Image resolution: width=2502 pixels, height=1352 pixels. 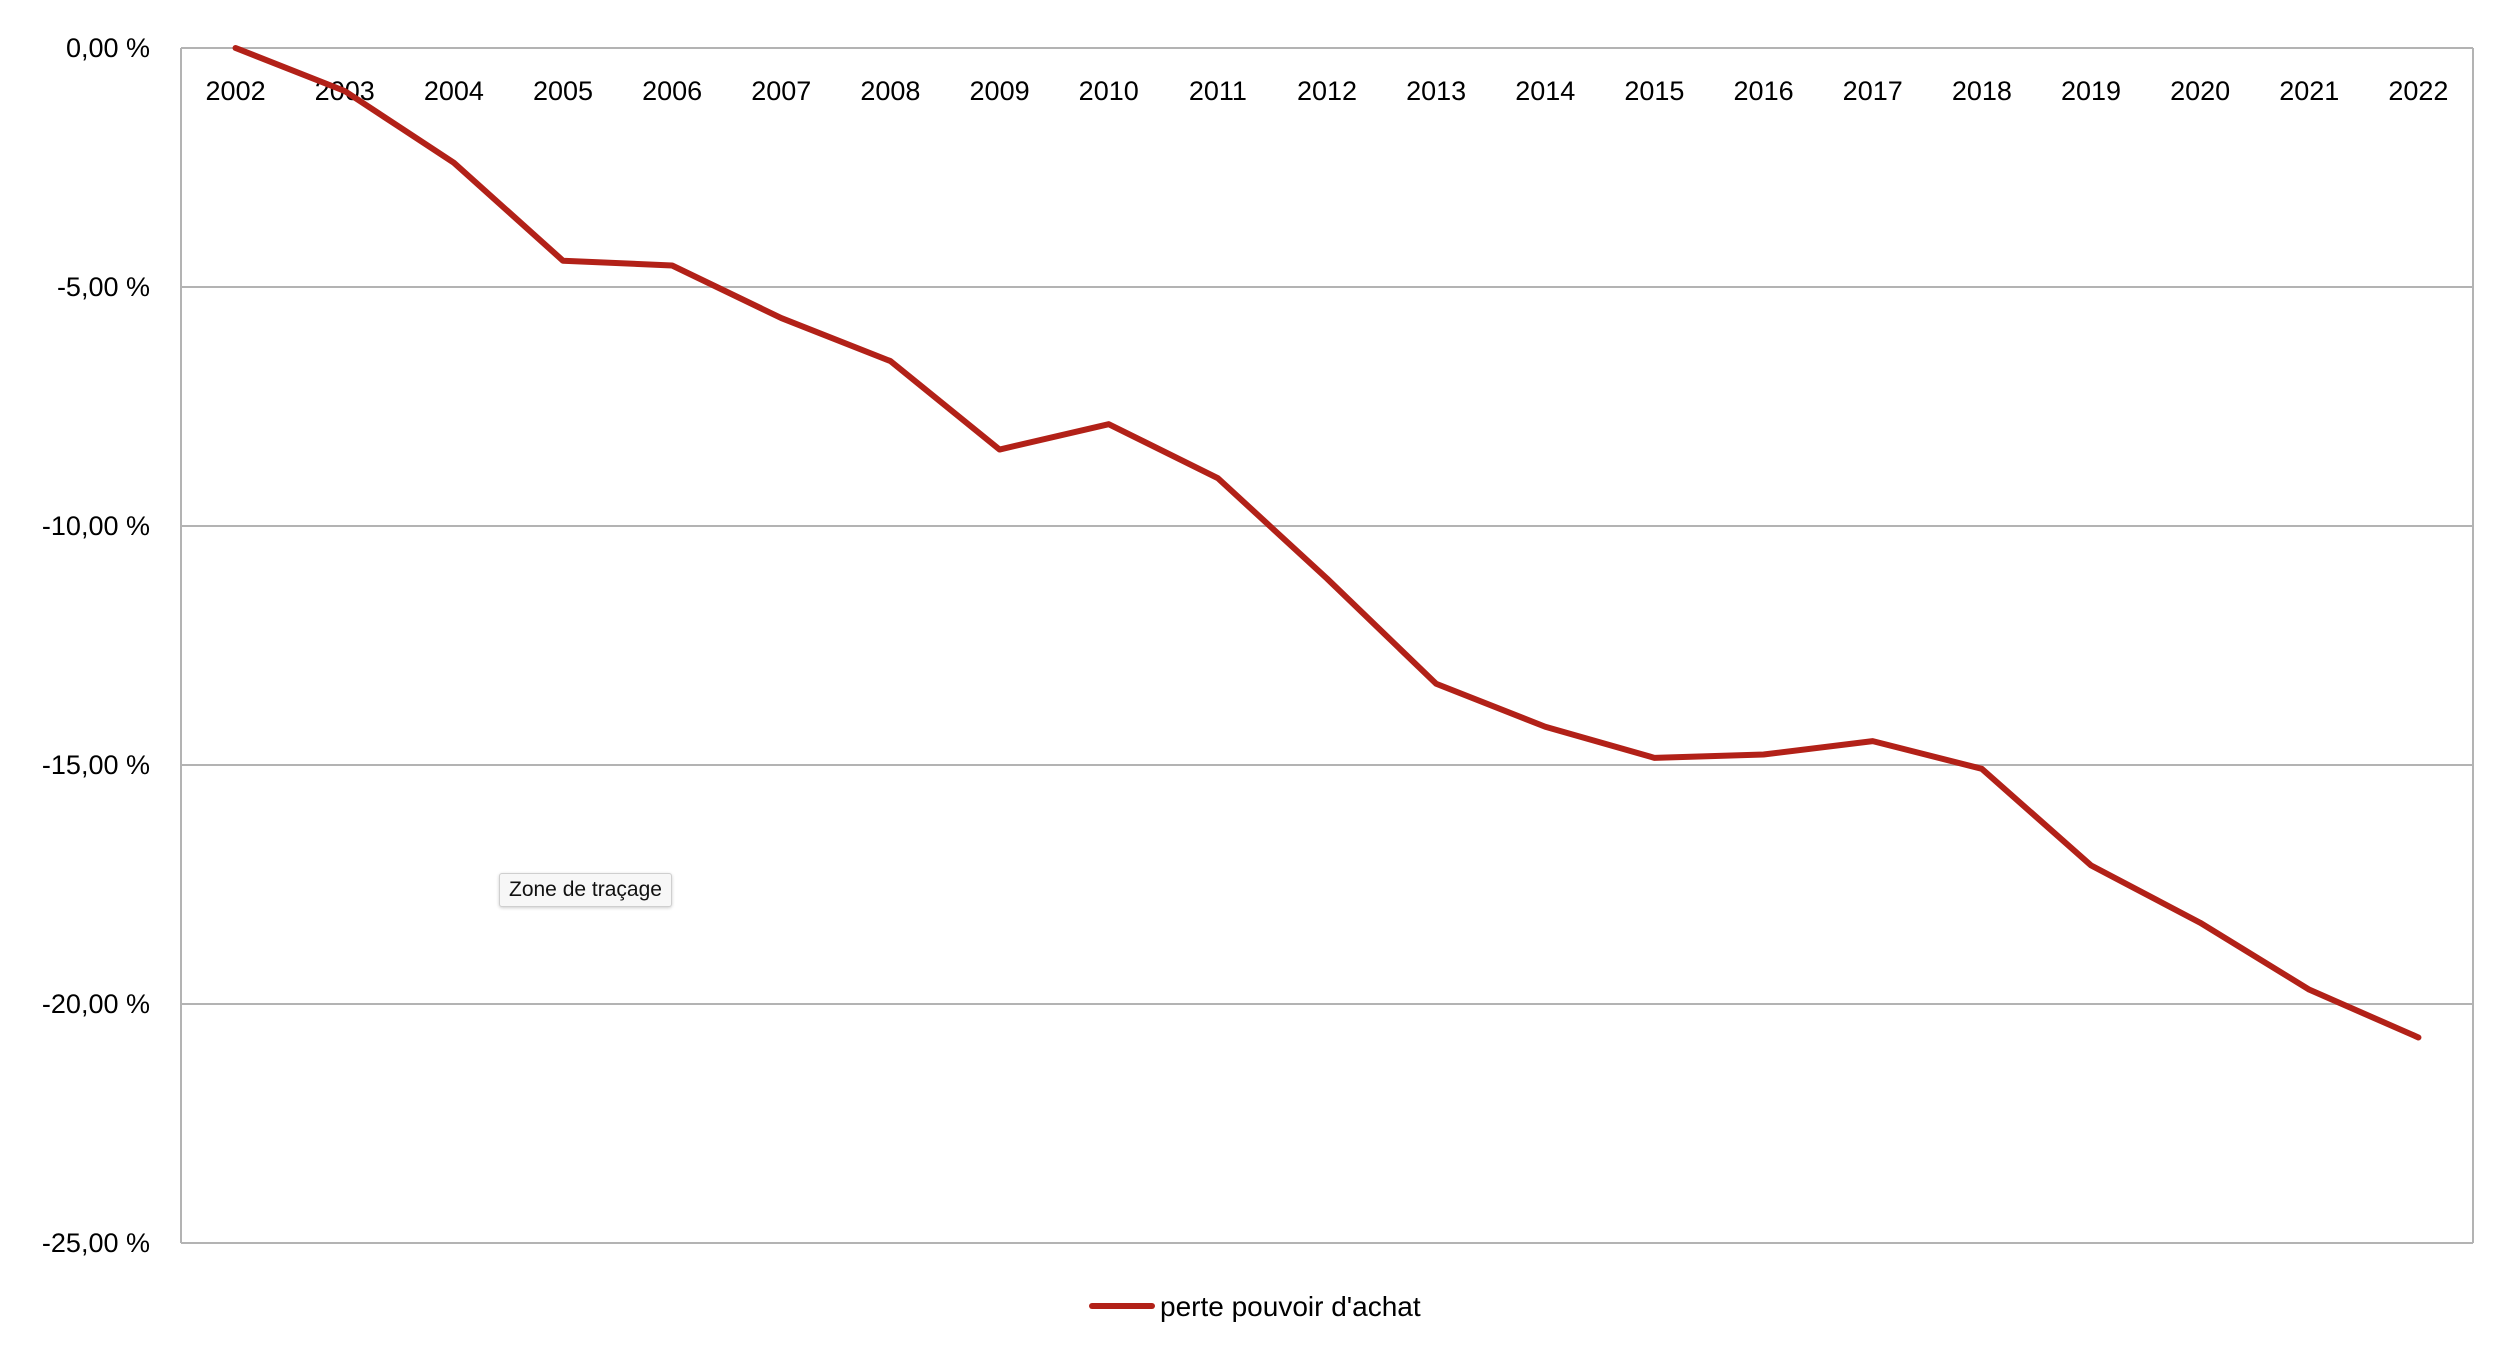 I want to click on x-tick-label: 2010, so click(x=1109, y=91).